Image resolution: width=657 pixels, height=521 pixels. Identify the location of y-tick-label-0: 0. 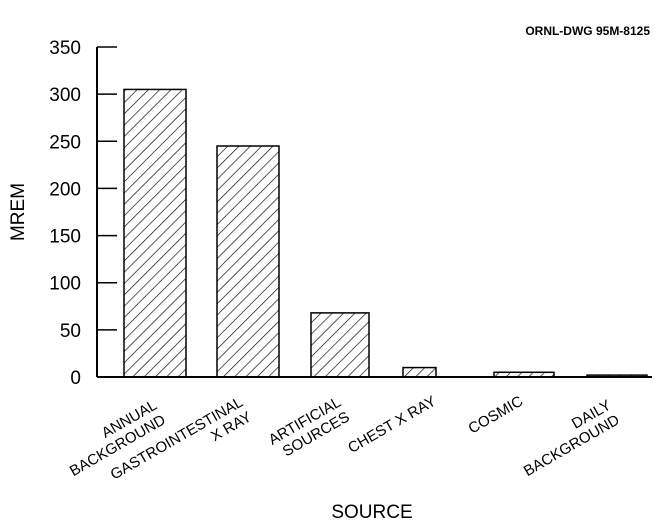
(75, 378).